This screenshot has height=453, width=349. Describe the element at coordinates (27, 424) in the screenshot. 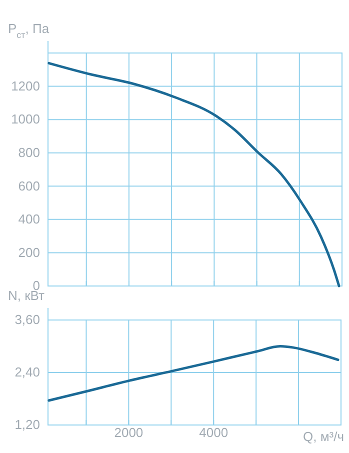

I see `y-tick-label: 1,20` at that location.